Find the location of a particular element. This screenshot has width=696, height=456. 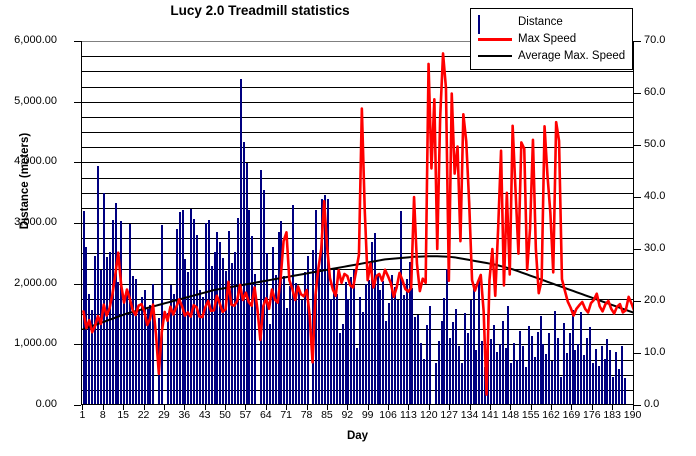

legend-item-distance: Distance is located at coordinates (551, 23).